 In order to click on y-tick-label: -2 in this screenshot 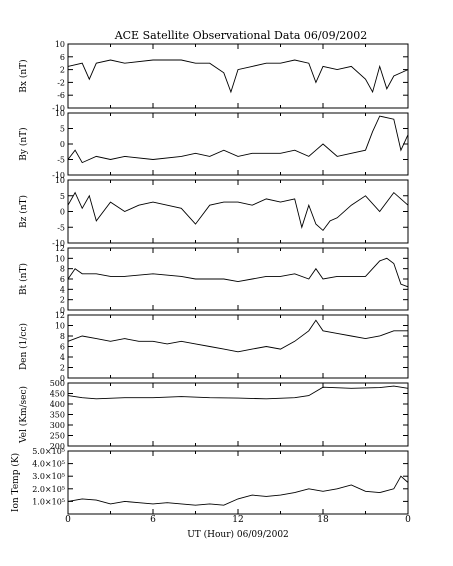, I will do `click(61, 82)`.